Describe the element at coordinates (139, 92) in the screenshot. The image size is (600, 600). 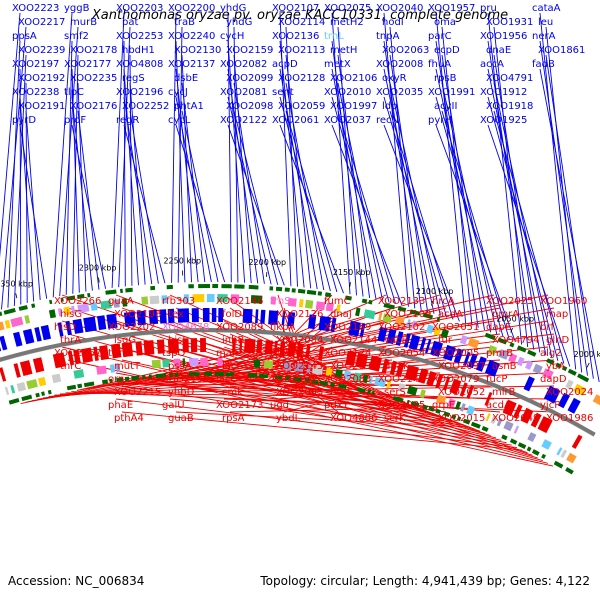
I see `gene-label: XOO2196` at that location.